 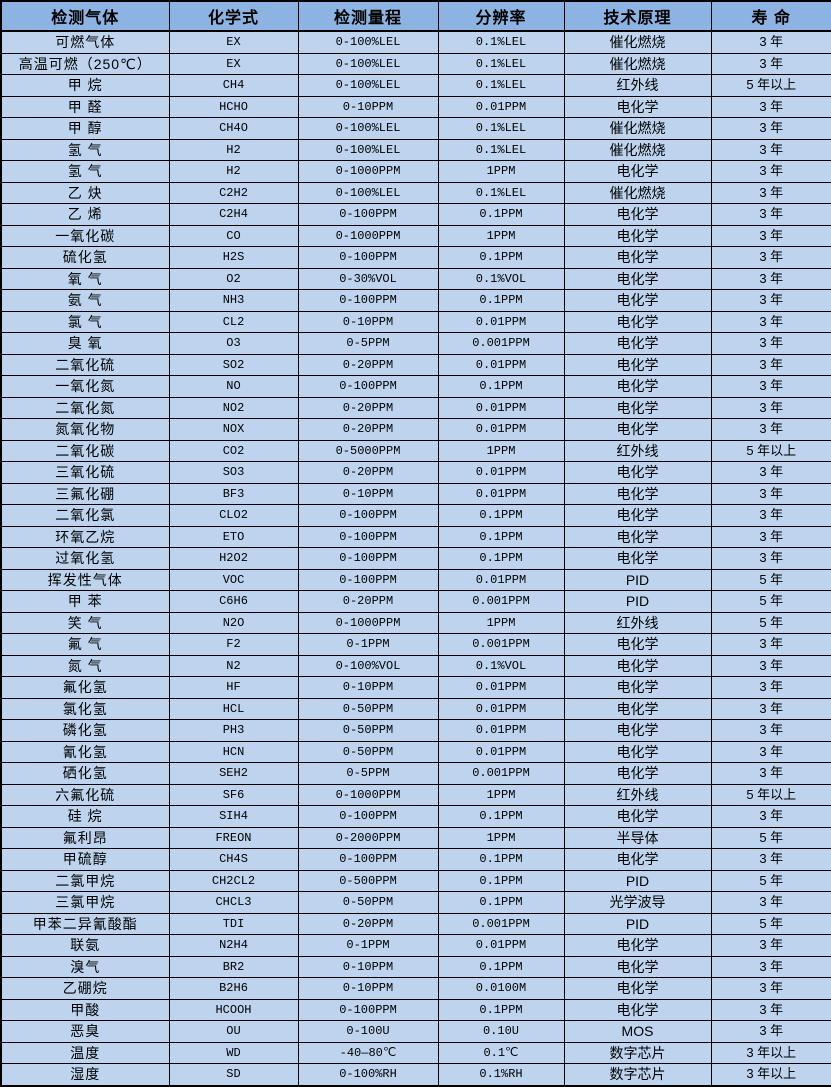 I want to click on cell-formula: NH3, so click(x=233, y=300).